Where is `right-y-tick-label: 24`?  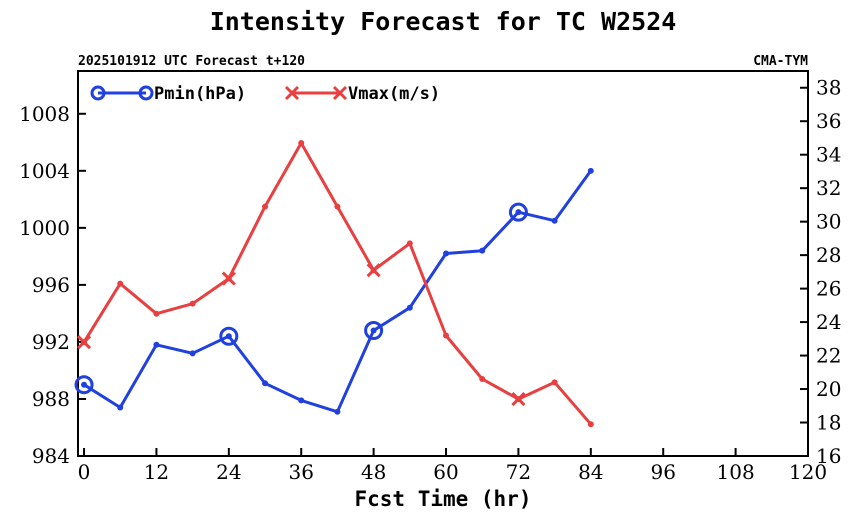
right-y-tick-label: 24 is located at coordinates (828, 322).